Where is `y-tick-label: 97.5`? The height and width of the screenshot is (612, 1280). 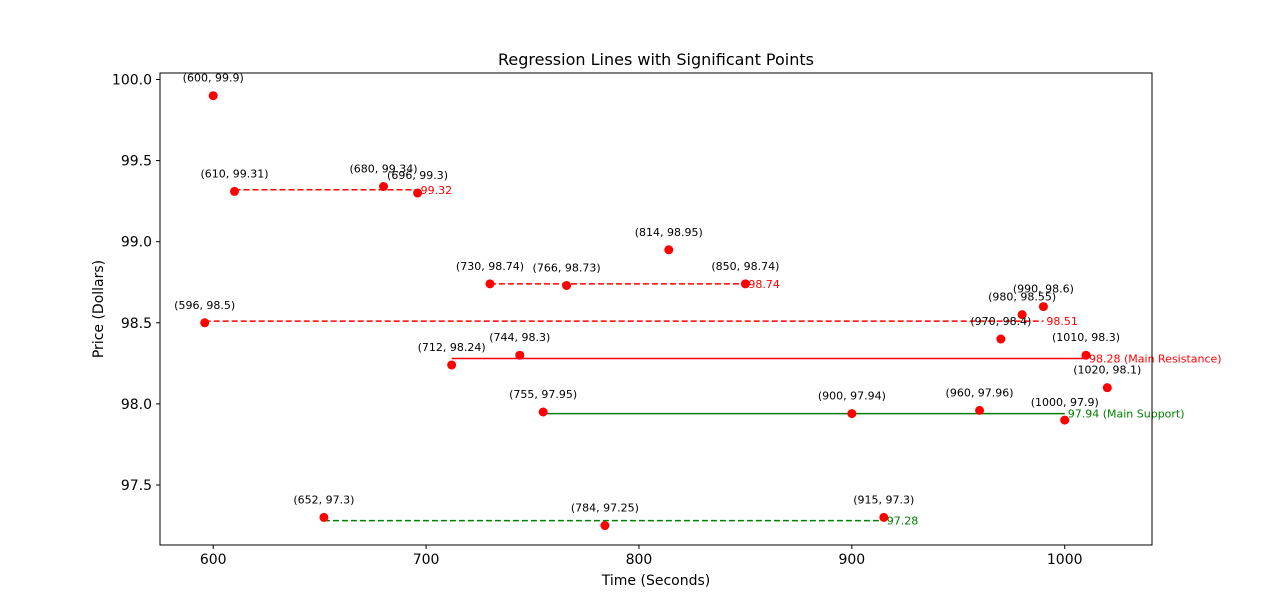
y-tick-label: 97.5 is located at coordinates (136, 486).